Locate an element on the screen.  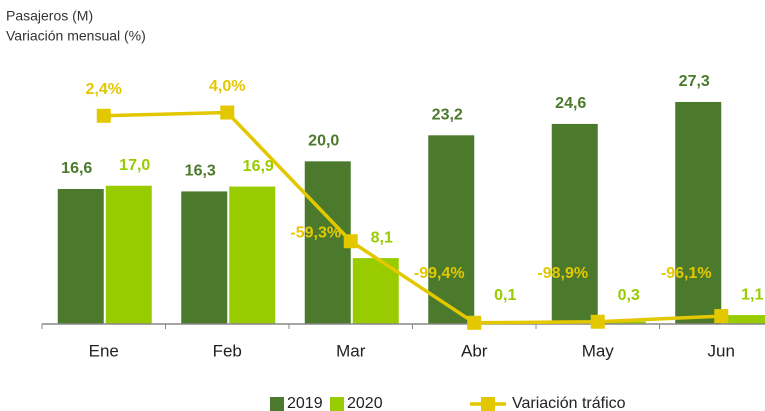
data-label: 27,3 is located at coordinates (694, 81).